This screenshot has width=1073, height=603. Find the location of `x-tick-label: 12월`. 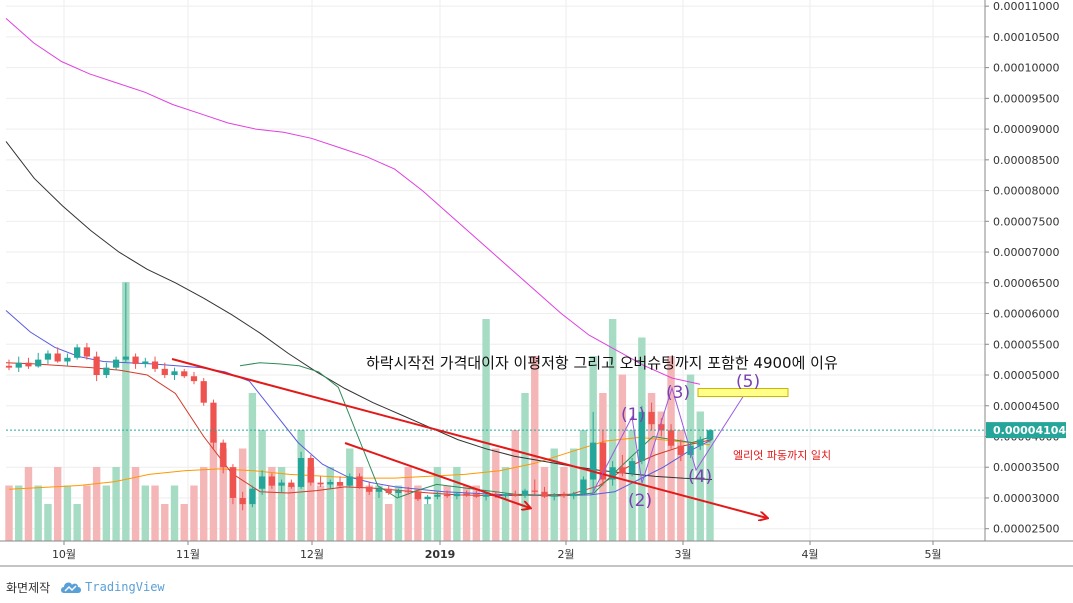

x-tick-label: 12월 is located at coordinates (312, 554).